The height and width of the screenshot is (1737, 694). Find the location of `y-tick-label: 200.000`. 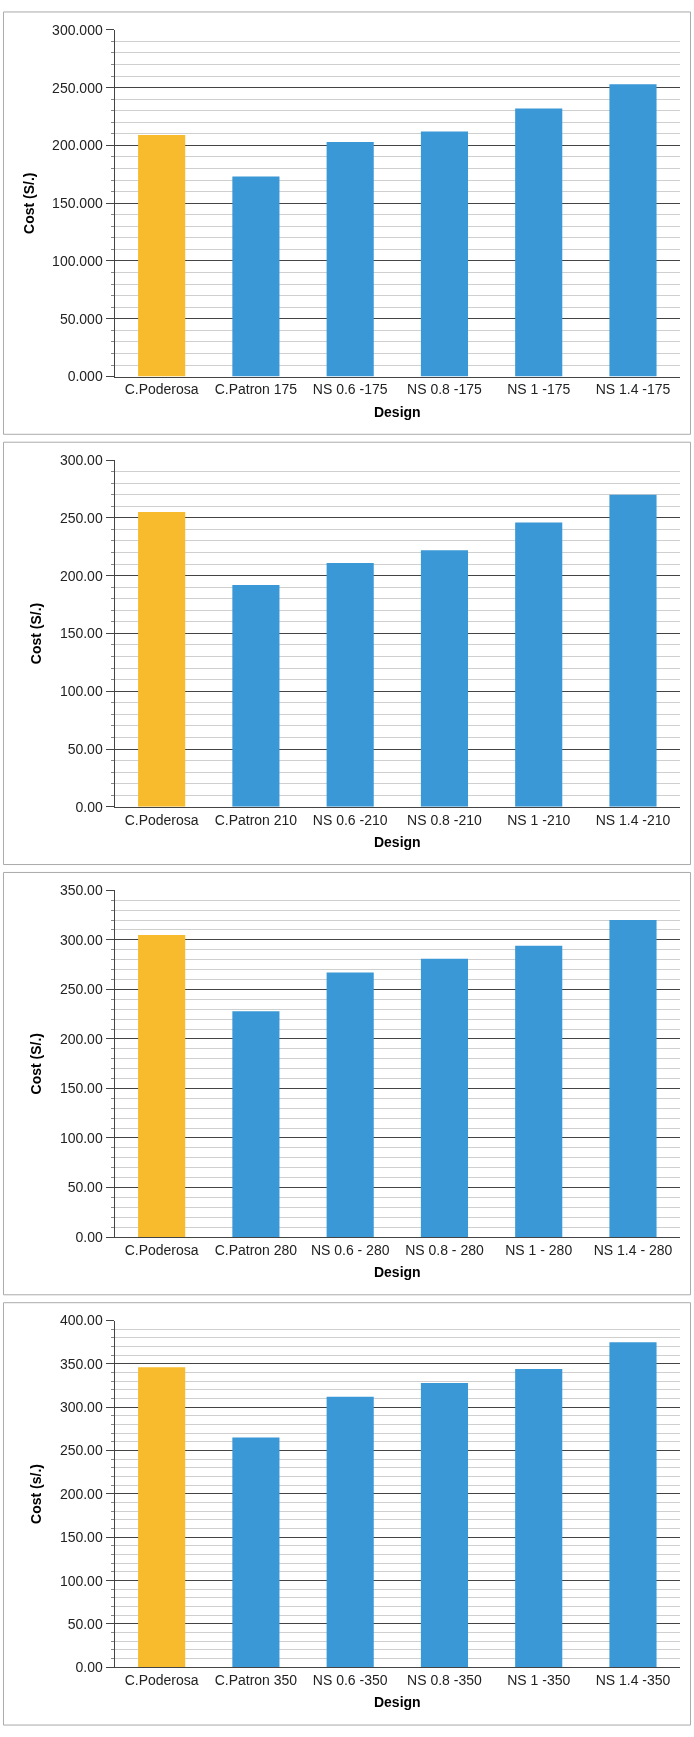

y-tick-label: 200.000 is located at coordinates (77, 145).